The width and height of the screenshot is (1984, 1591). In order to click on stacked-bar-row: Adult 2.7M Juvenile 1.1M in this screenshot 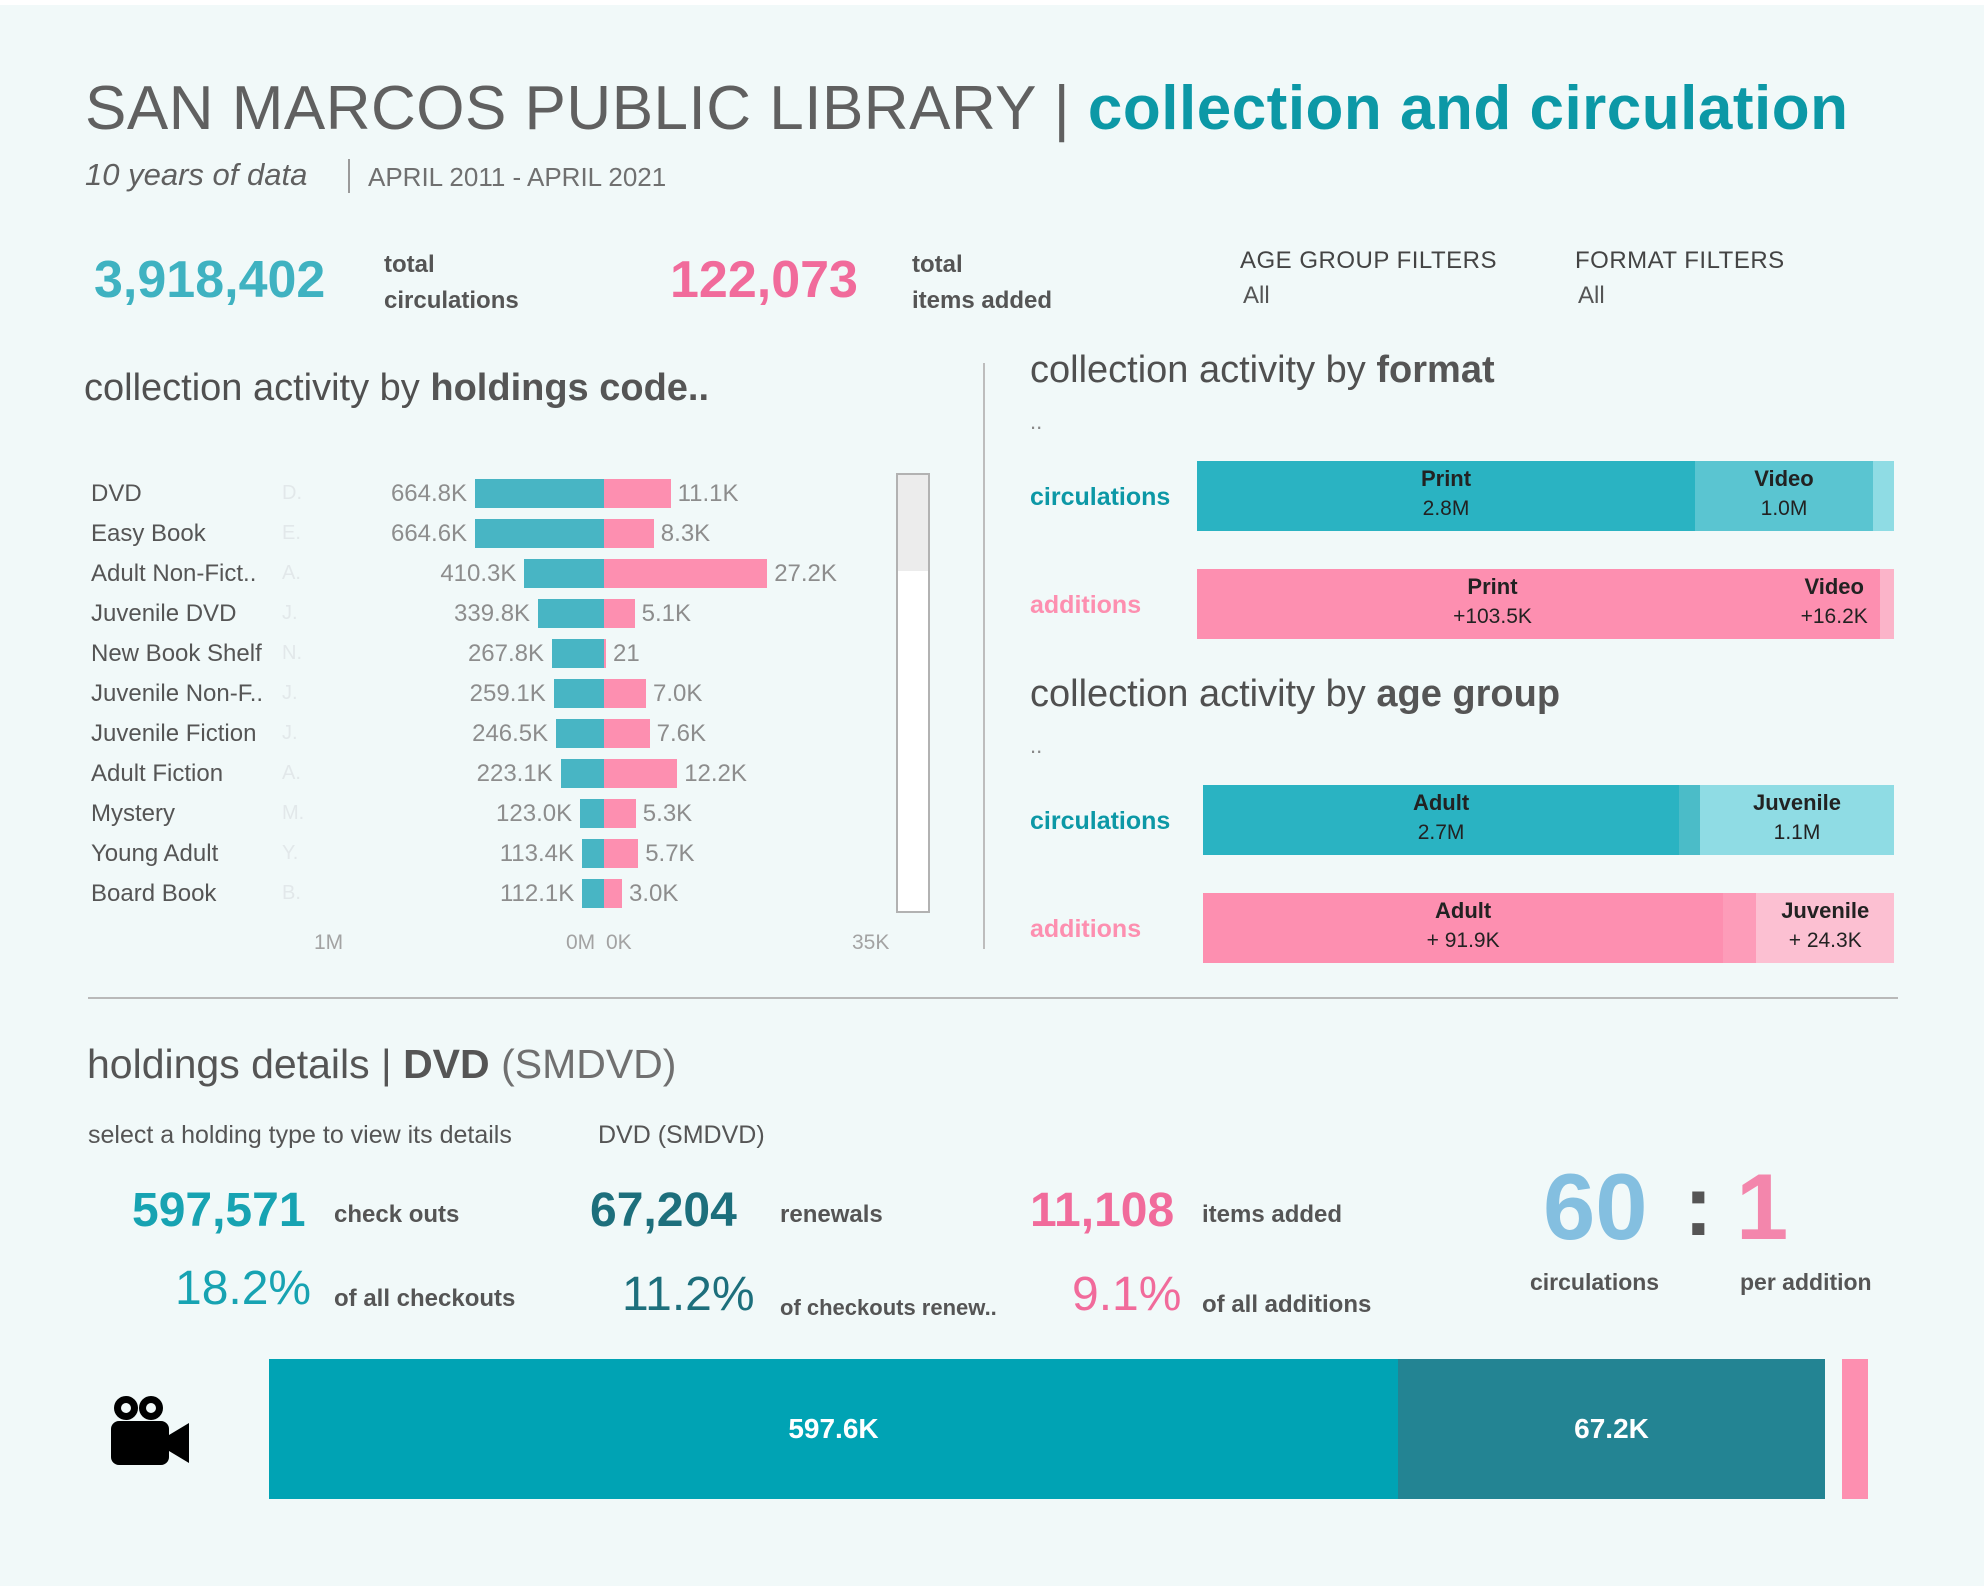, I will do `click(1548, 820)`.